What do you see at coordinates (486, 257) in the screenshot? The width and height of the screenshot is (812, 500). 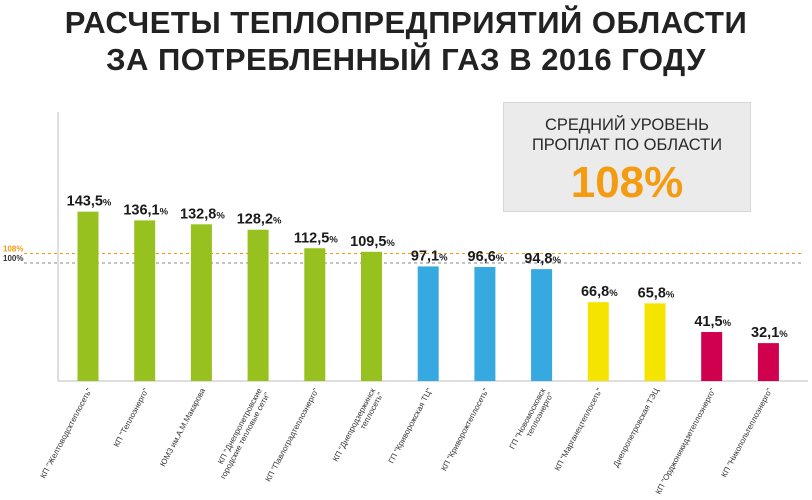 I see `bar-value-label-8: 96,6%` at bounding box center [486, 257].